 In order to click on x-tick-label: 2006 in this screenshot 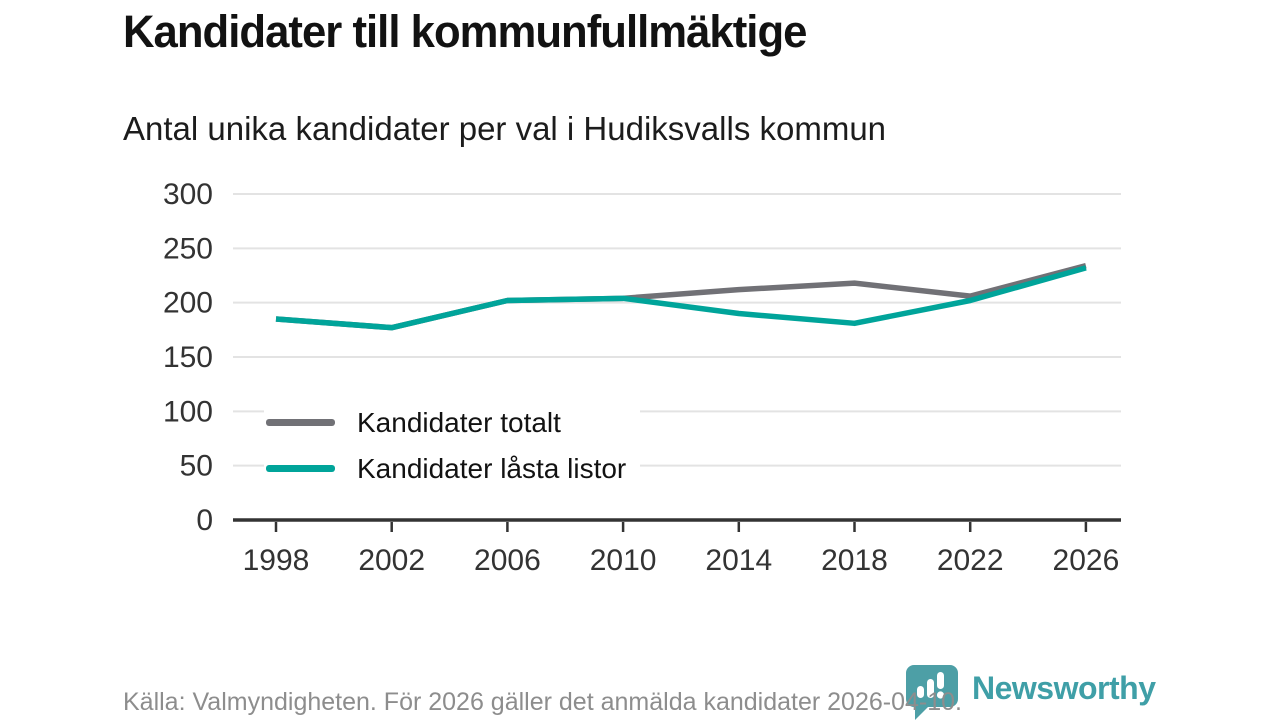, I will do `click(507, 560)`.